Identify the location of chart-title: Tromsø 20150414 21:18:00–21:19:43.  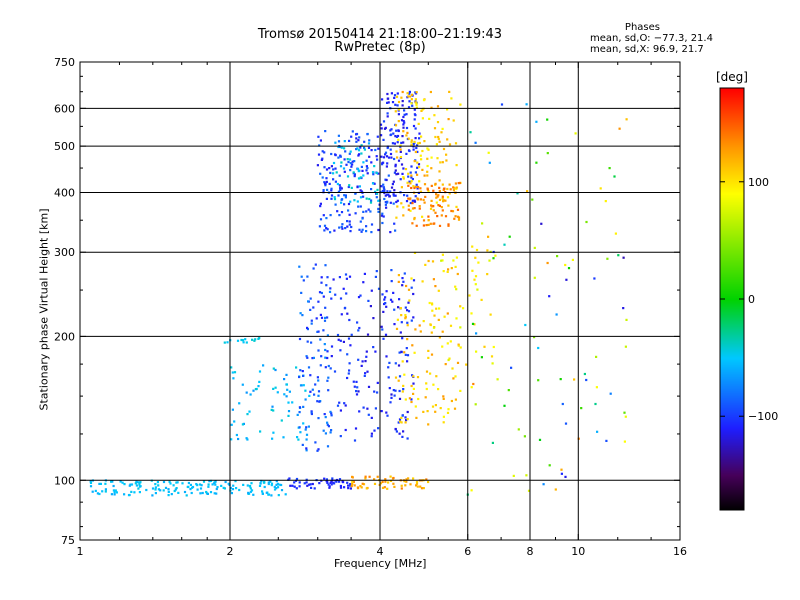
(380, 34).